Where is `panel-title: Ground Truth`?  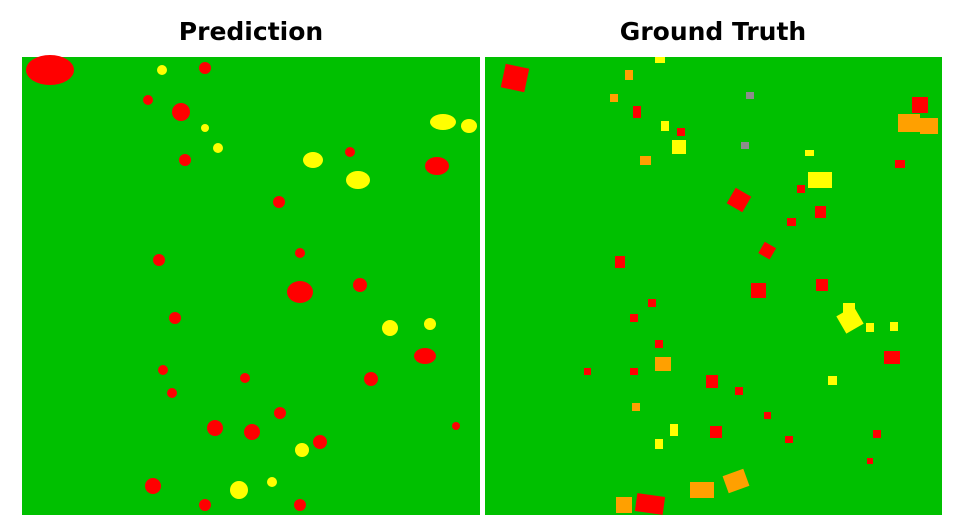
panel-title: Ground Truth is located at coordinates (713, 31).